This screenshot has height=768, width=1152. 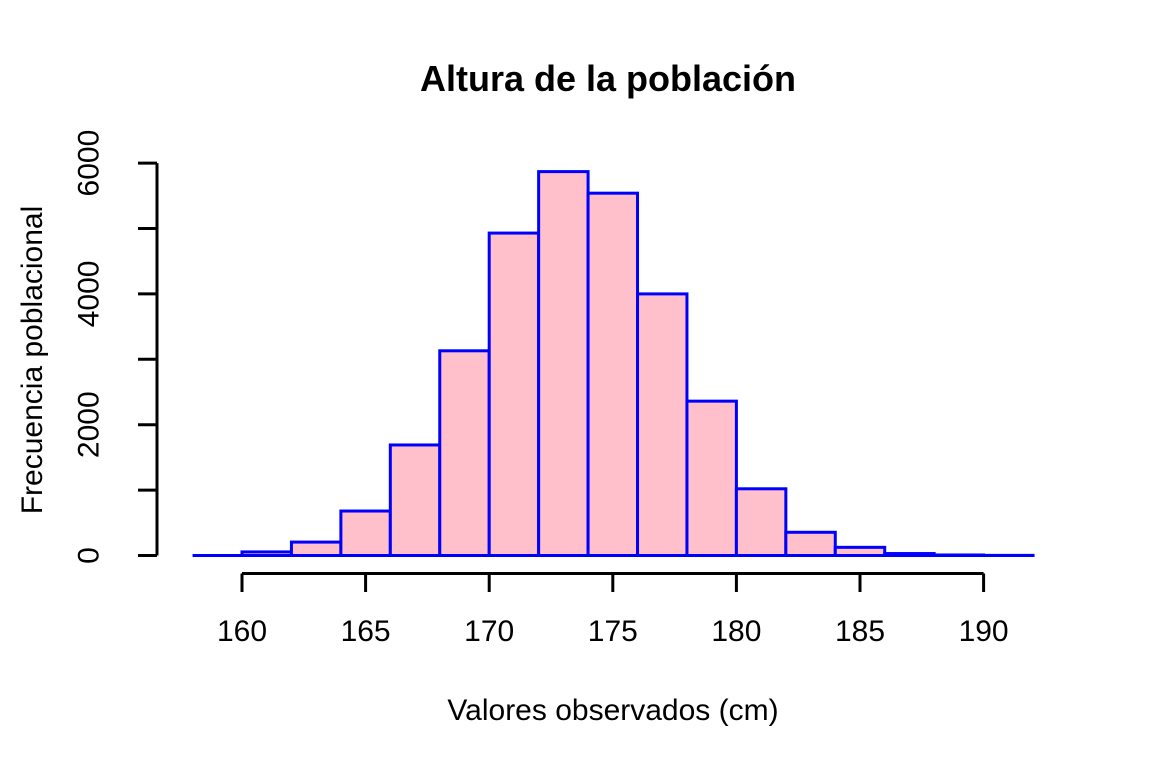 What do you see at coordinates (608, 78) in the screenshot?
I see `chart-title: Altura de la población` at bounding box center [608, 78].